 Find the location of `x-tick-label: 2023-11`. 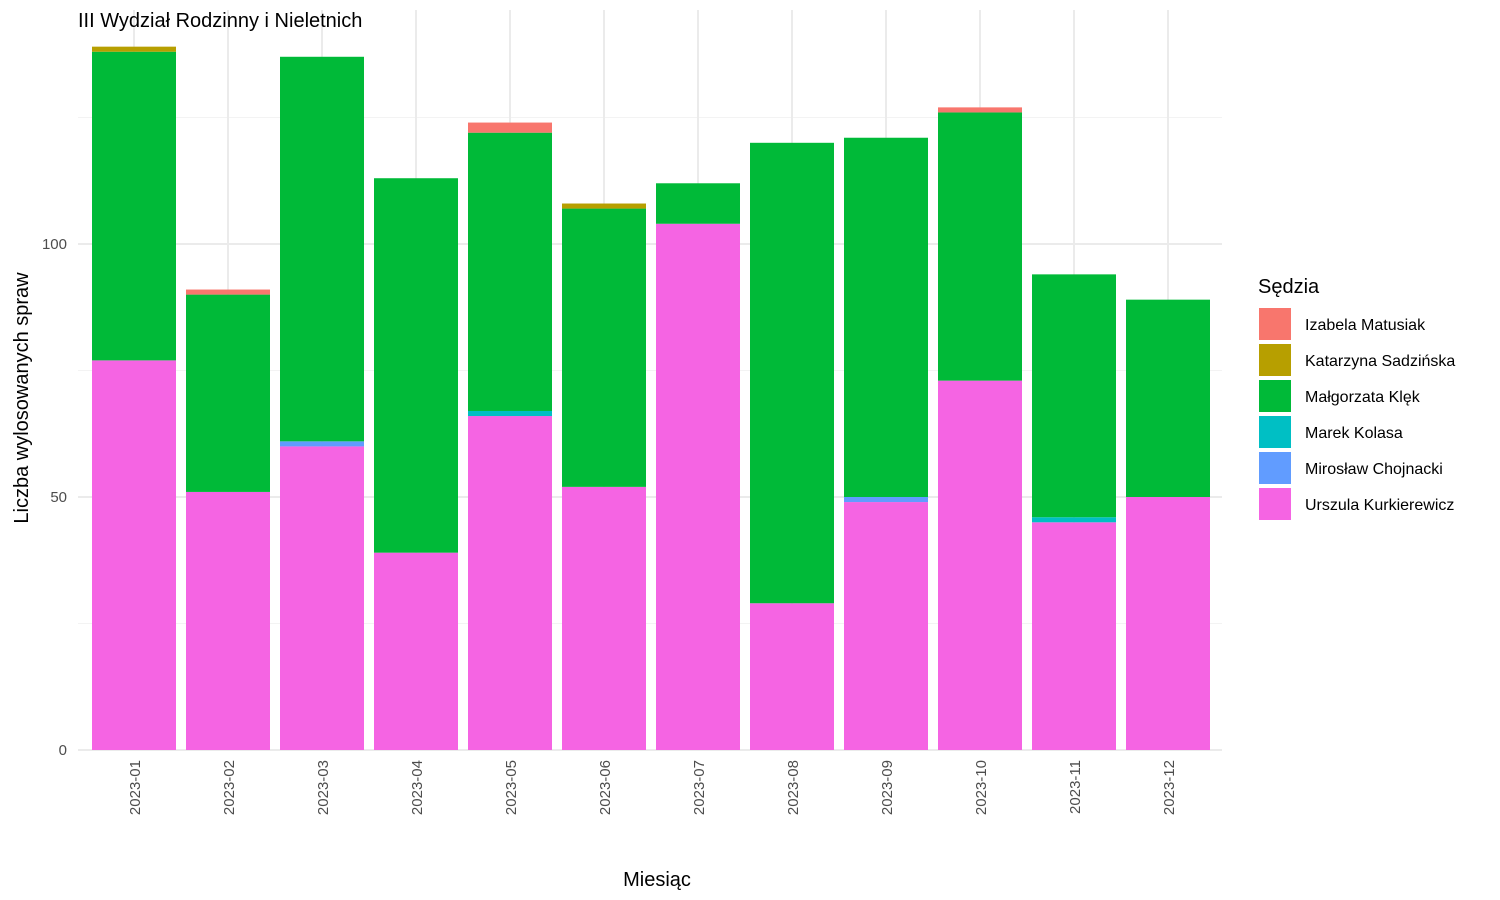

x-tick-label: 2023-11 is located at coordinates (1075, 787).